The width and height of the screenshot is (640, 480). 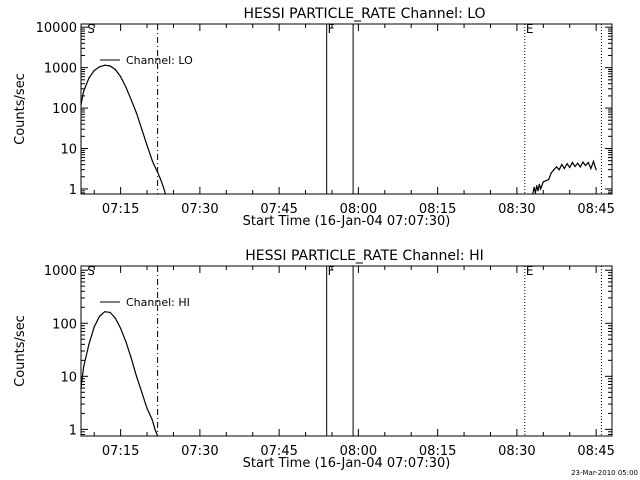 What do you see at coordinates (199, 451) in the screenshot?
I see `chart2-x-tick-label: 07:30` at bounding box center [199, 451].